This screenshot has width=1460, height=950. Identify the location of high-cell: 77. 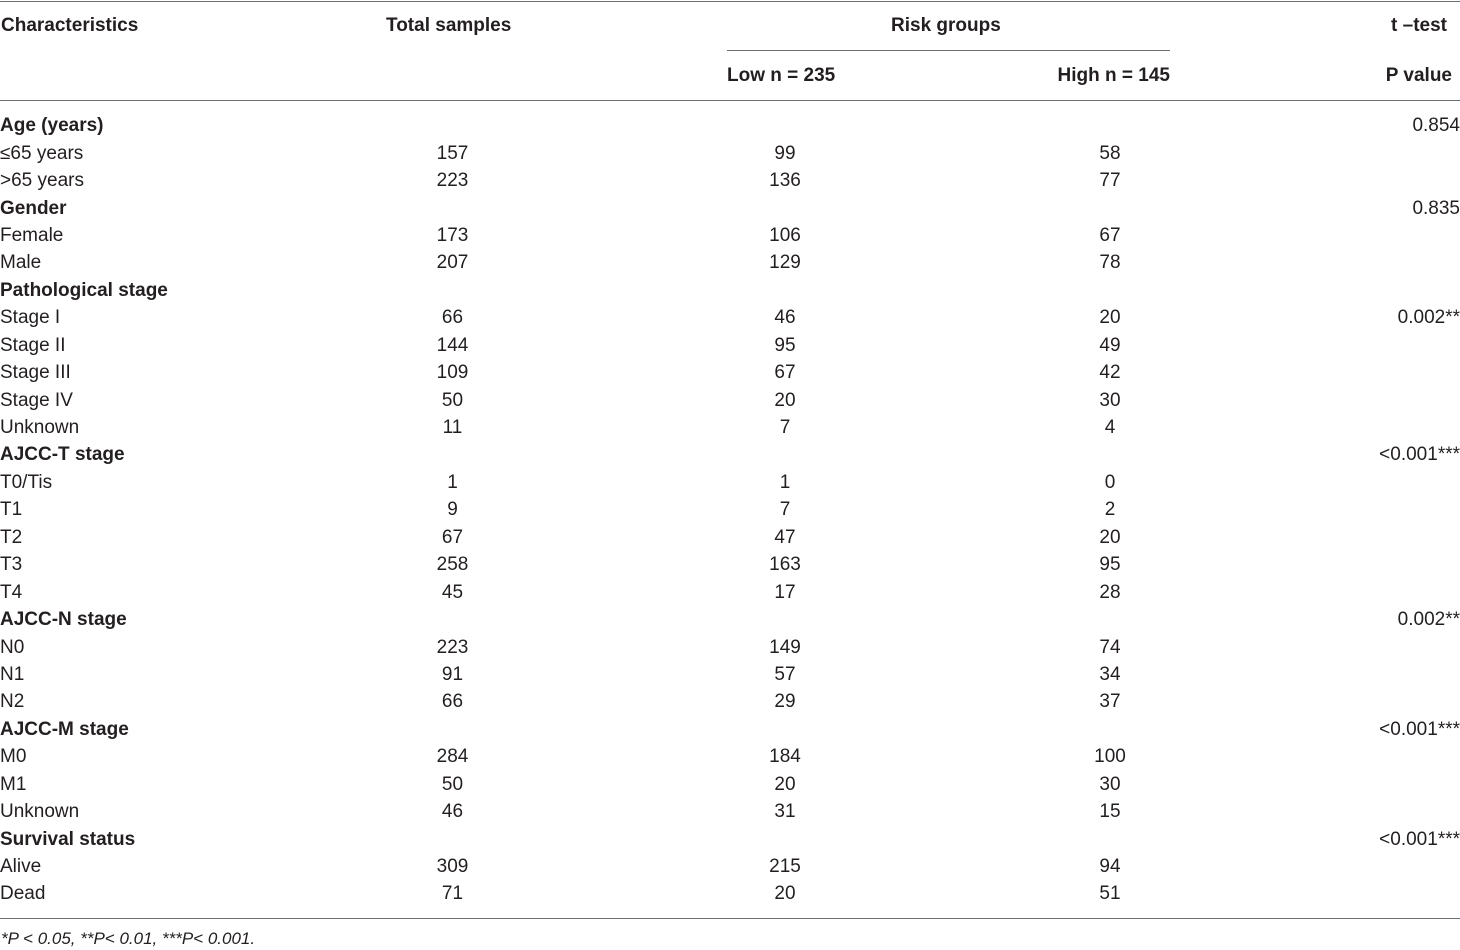
(1110, 181).